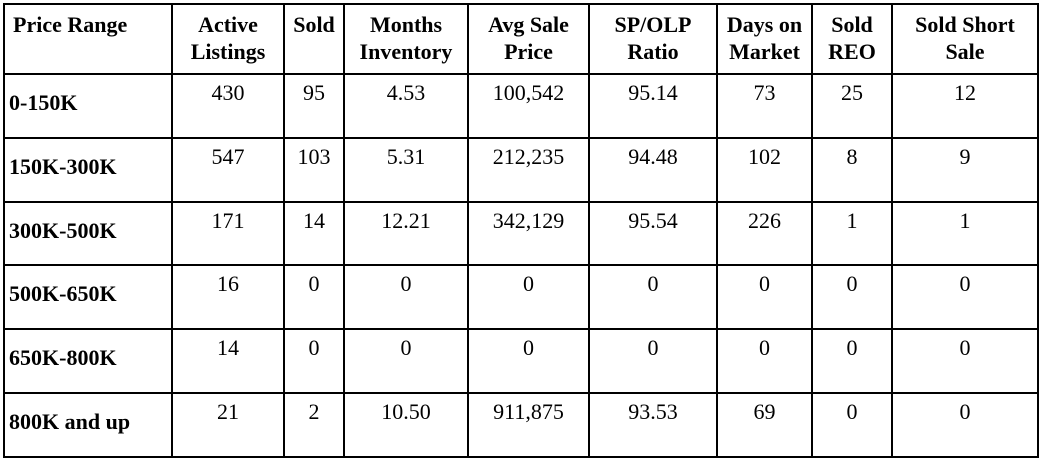 The height and width of the screenshot is (459, 1041). Describe the element at coordinates (228, 106) in the screenshot. I see `table-cell: 430` at that location.